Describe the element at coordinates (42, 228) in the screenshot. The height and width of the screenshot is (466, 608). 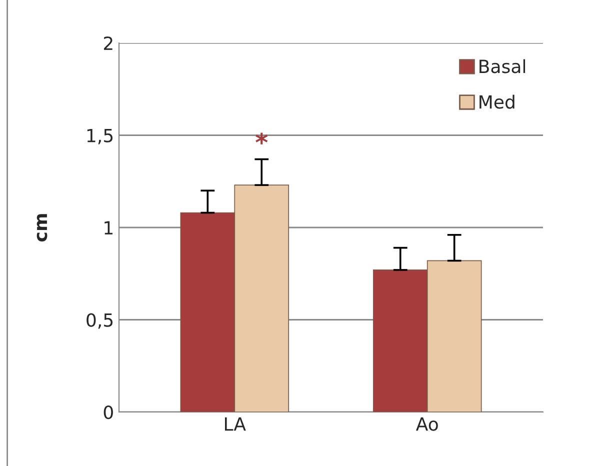
I see `y-axis-title: cm` at that location.